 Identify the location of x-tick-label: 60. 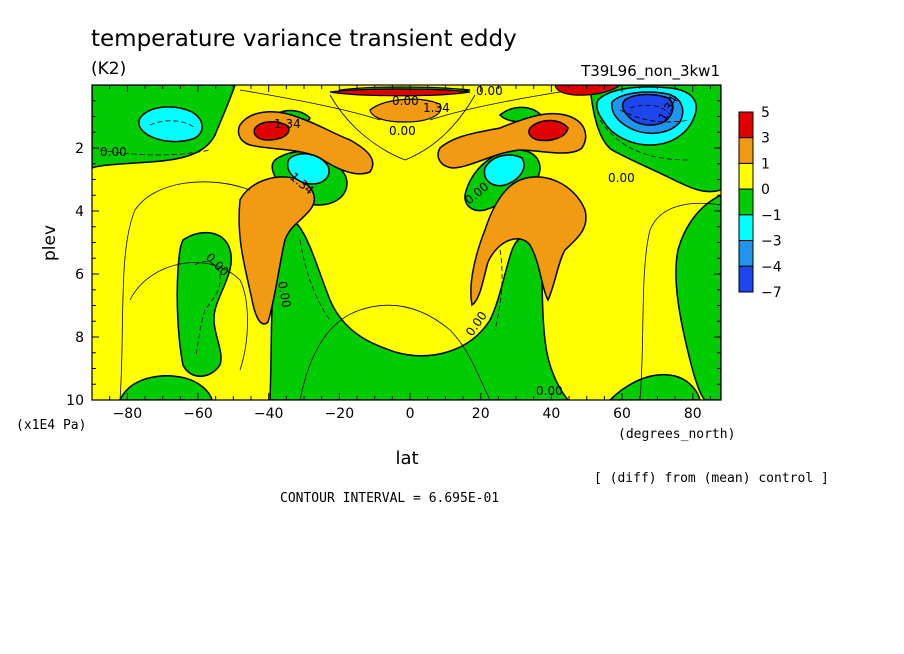
(622, 414).